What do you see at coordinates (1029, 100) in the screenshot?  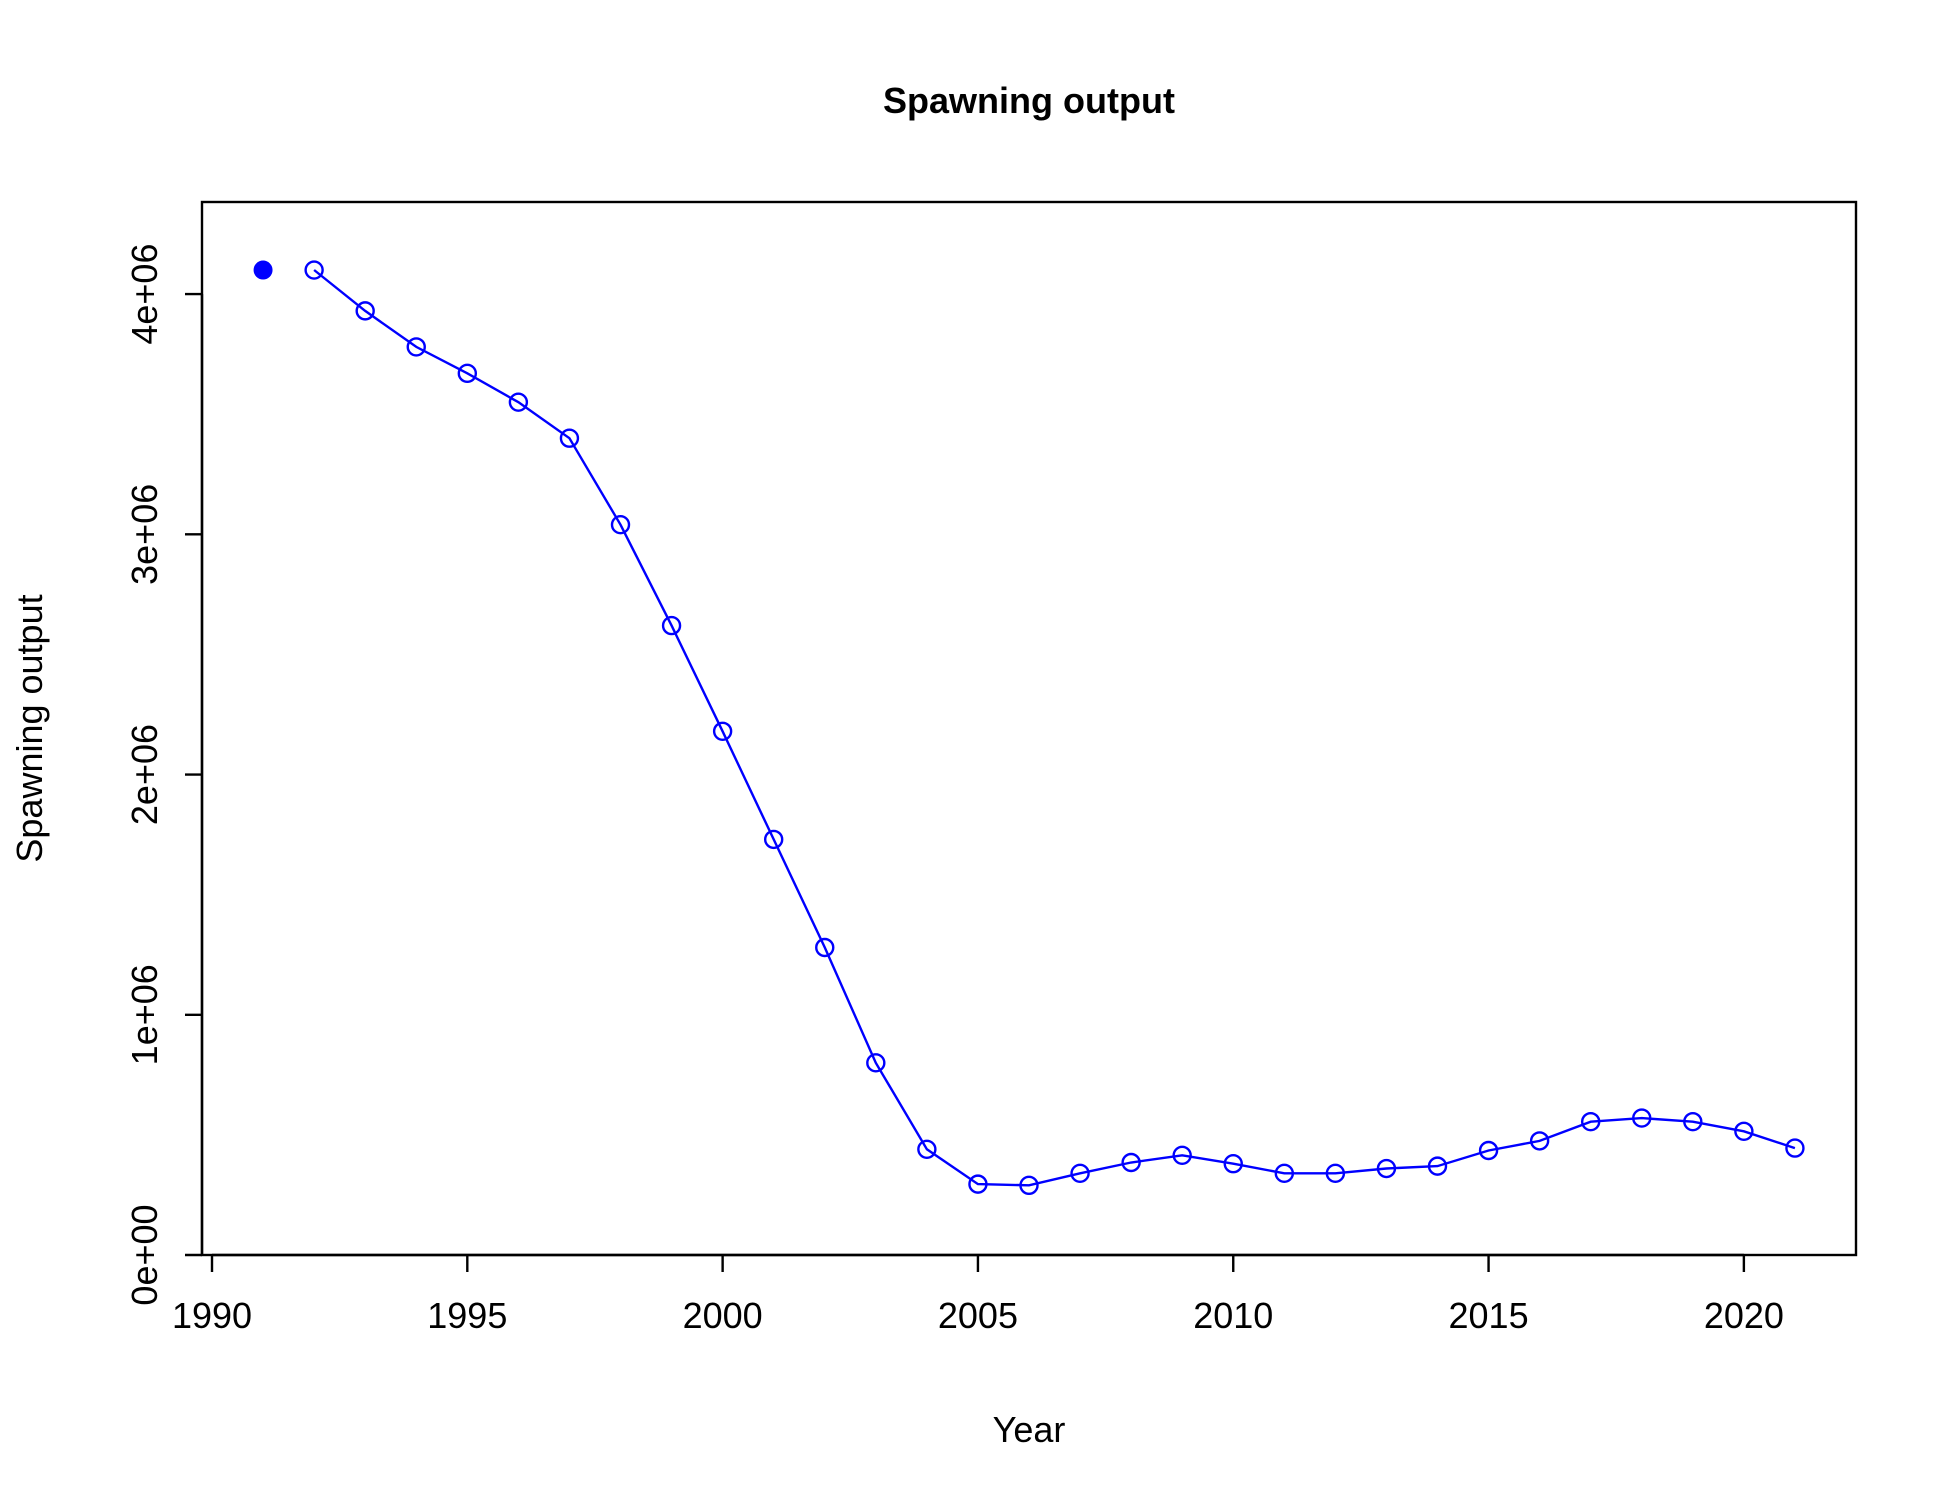 I see `chart-title: Spawning output` at bounding box center [1029, 100].